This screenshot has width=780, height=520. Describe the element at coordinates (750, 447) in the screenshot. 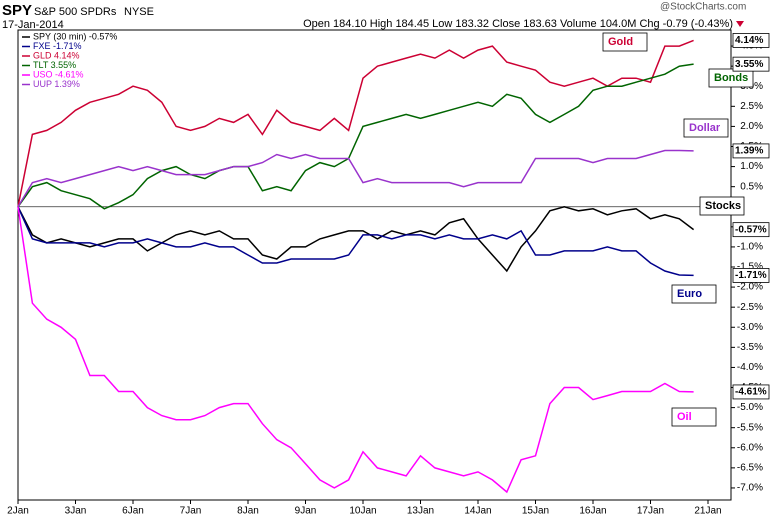

I see `y-tick-label: -6.0%` at that location.